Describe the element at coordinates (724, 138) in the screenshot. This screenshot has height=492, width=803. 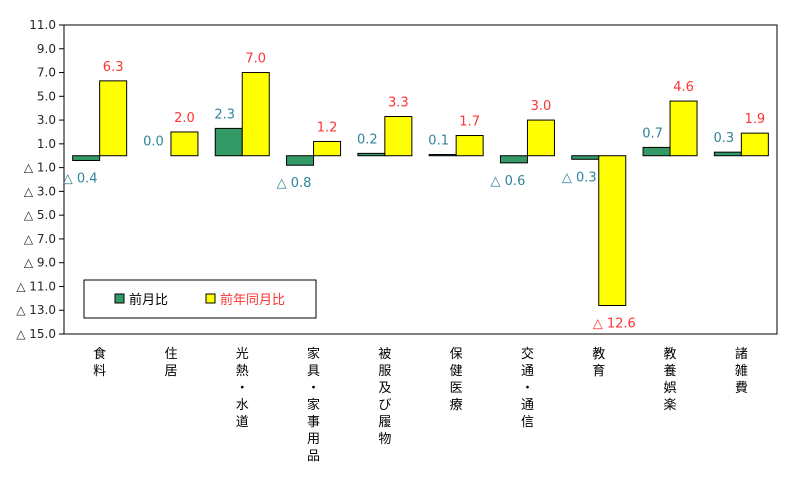
I see `data-label-mom: 0.3` at that location.